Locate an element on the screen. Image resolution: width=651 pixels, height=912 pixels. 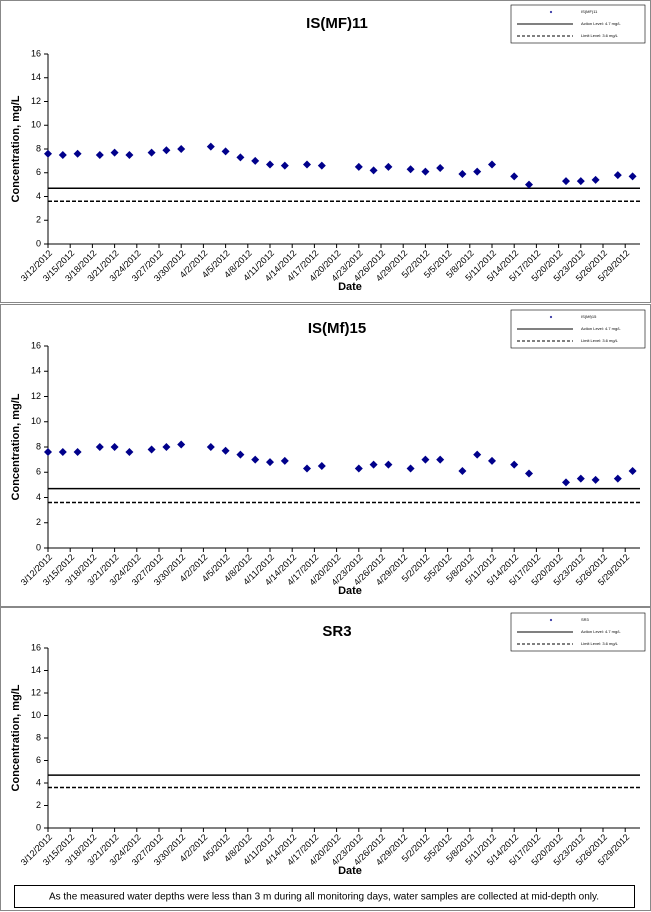
chart-title: IS(Mf)15 is located at coordinates (337, 328).